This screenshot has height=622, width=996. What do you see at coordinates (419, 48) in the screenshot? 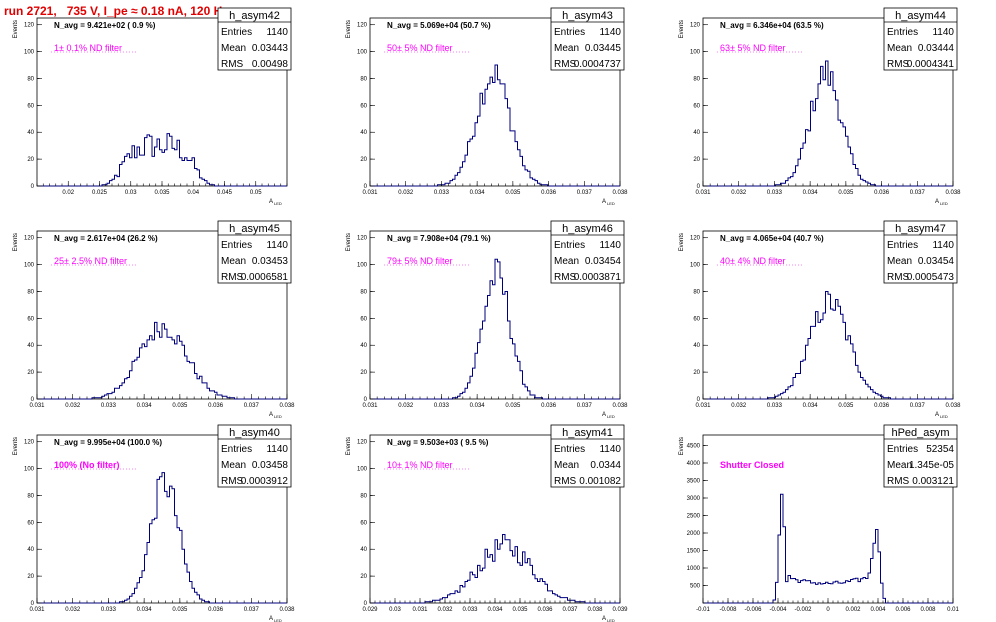
I see `filter-label: 50± 5% ND filter` at bounding box center [419, 48].